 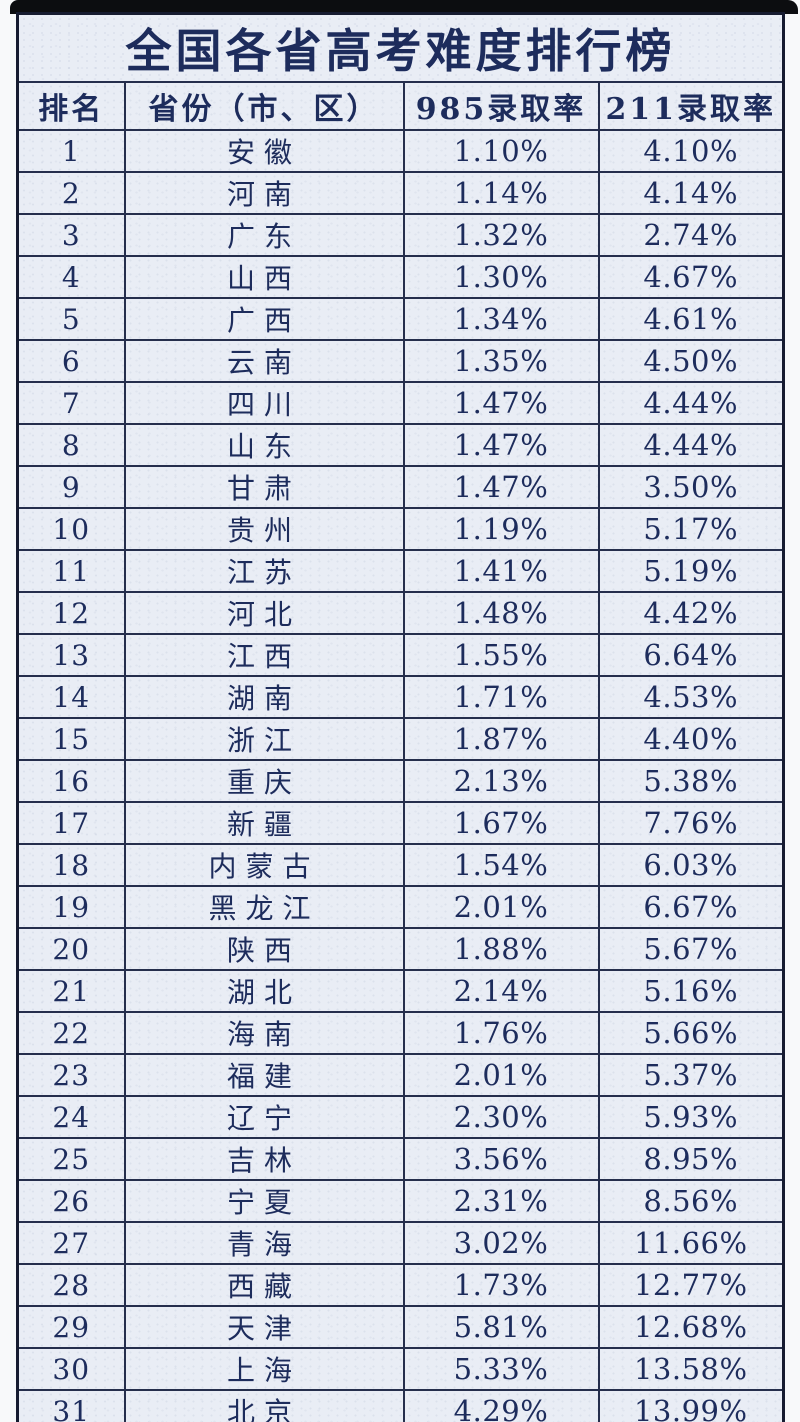 What do you see at coordinates (71, 1285) in the screenshot?
I see `rank-cell: 28` at bounding box center [71, 1285].